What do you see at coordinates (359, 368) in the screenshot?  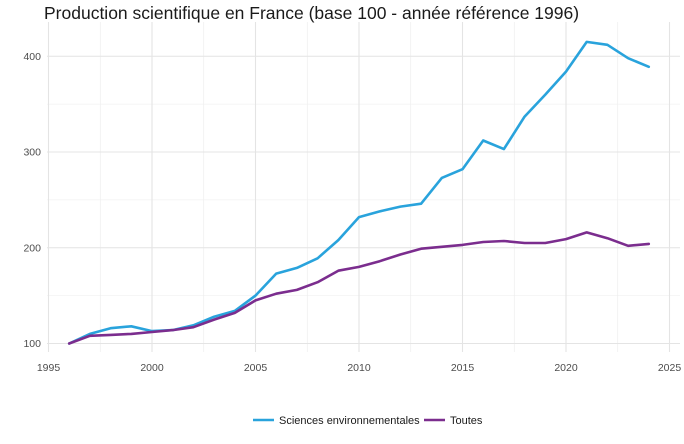 I see `x-tick-label: 2010` at bounding box center [359, 368].